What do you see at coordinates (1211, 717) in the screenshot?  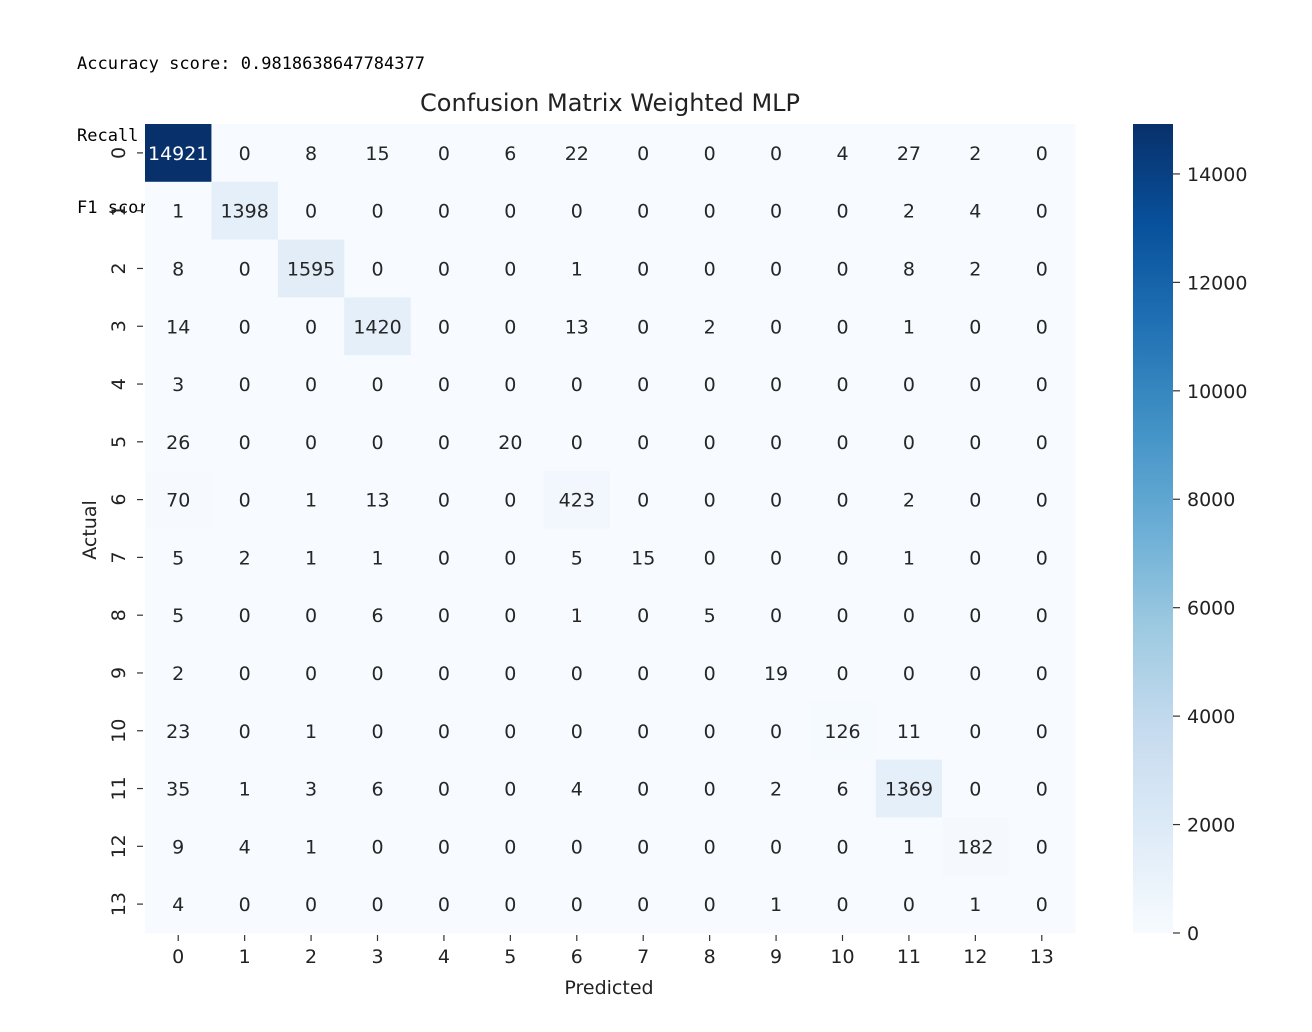 I see `colorbar-tick-label: 4000` at bounding box center [1211, 717].